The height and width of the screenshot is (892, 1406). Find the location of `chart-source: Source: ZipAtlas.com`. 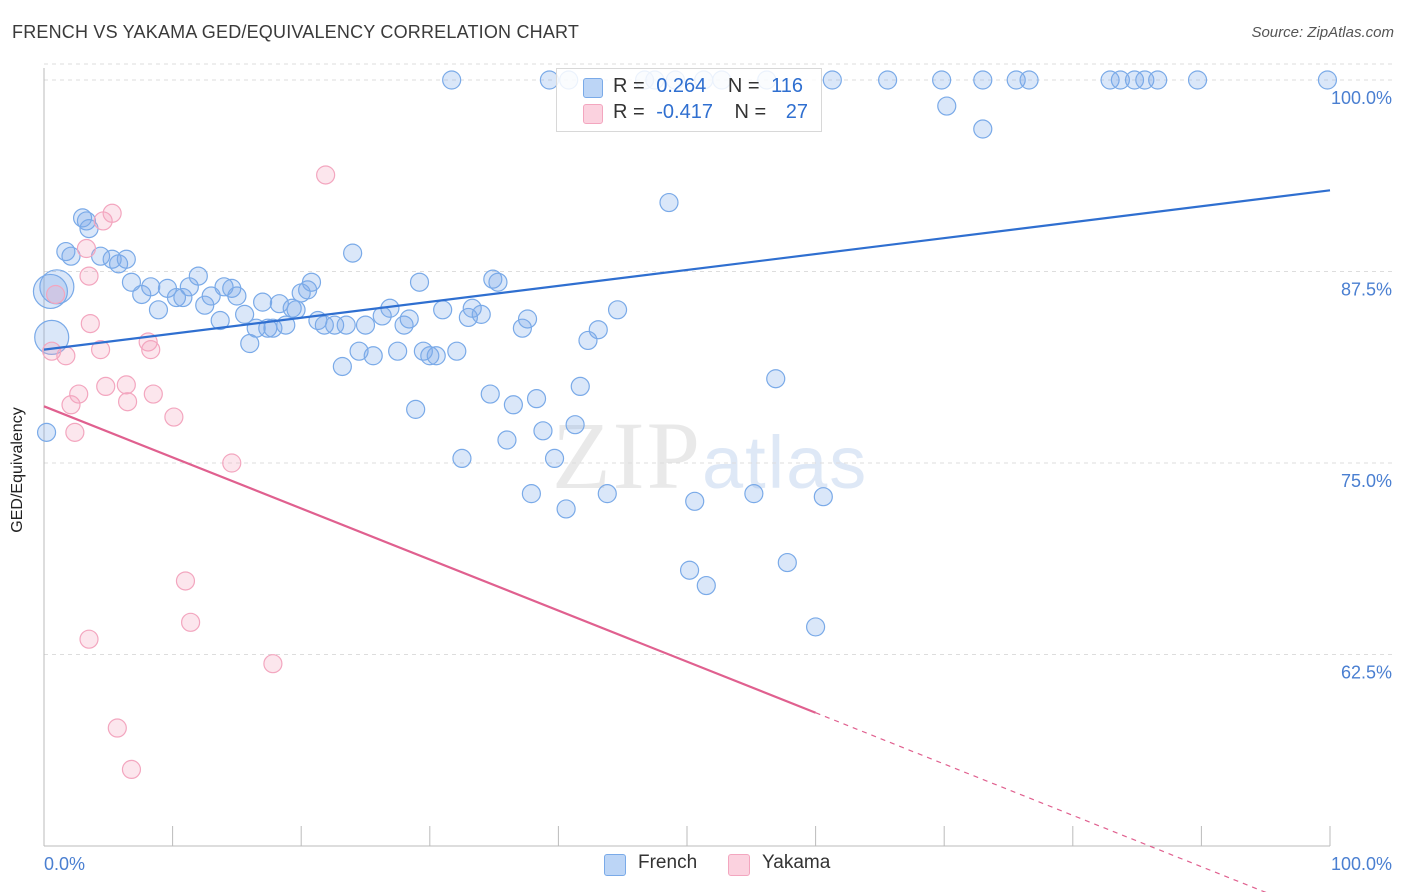

chart-source: Source: ZipAtlas.com is located at coordinates (1322, 32).